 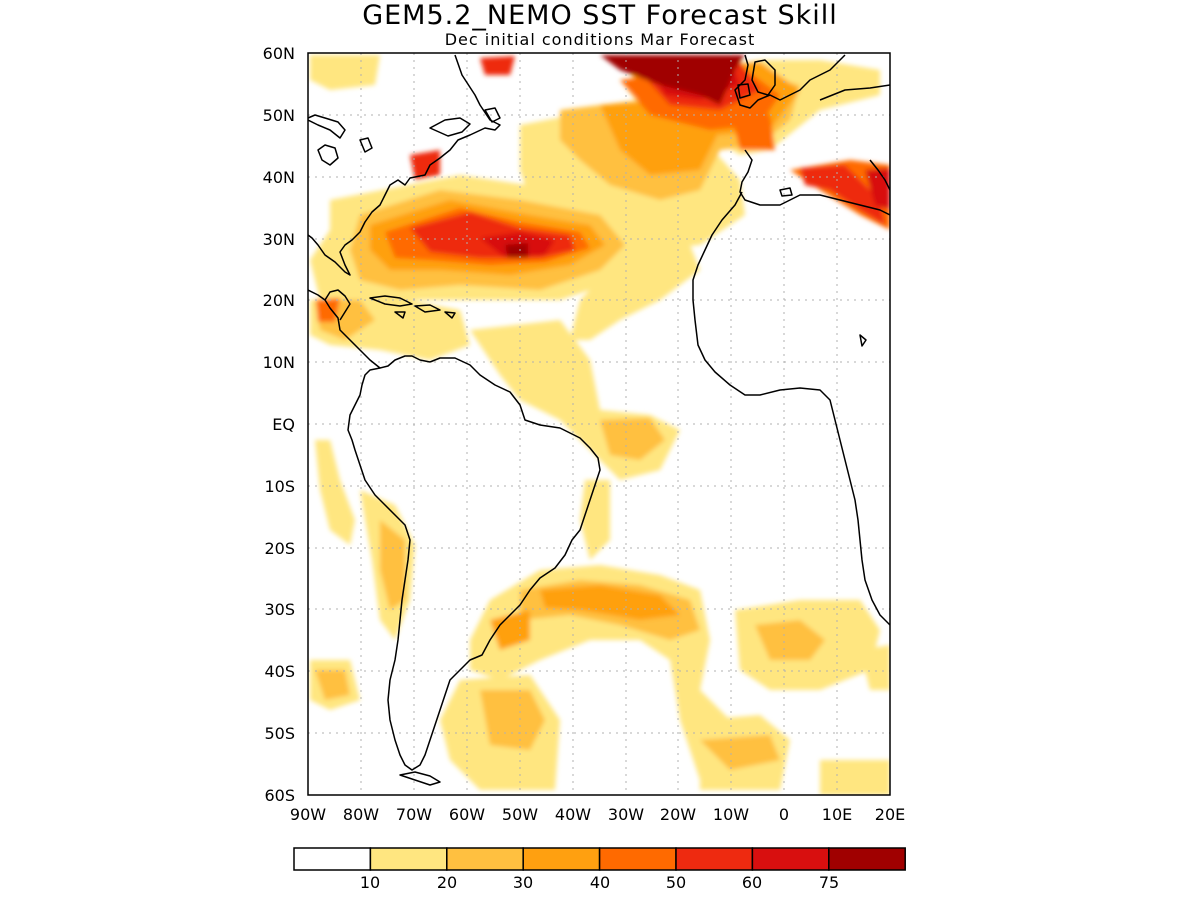 What do you see at coordinates (676, 882) in the screenshot?
I see `colorbar-tick-label: 50` at bounding box center [676, 882].